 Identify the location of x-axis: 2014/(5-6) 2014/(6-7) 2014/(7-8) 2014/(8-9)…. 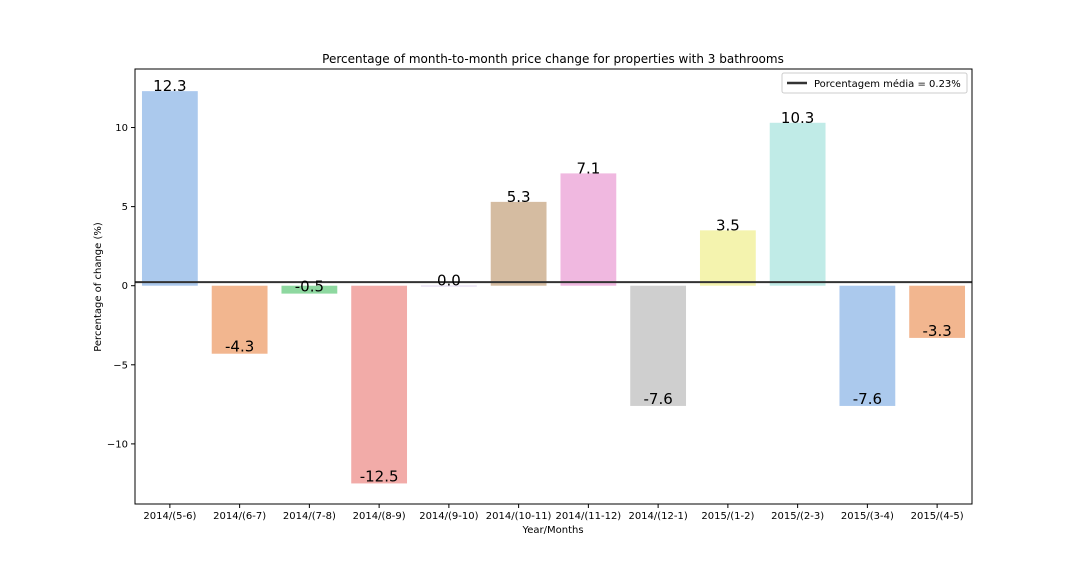
(553, 513).